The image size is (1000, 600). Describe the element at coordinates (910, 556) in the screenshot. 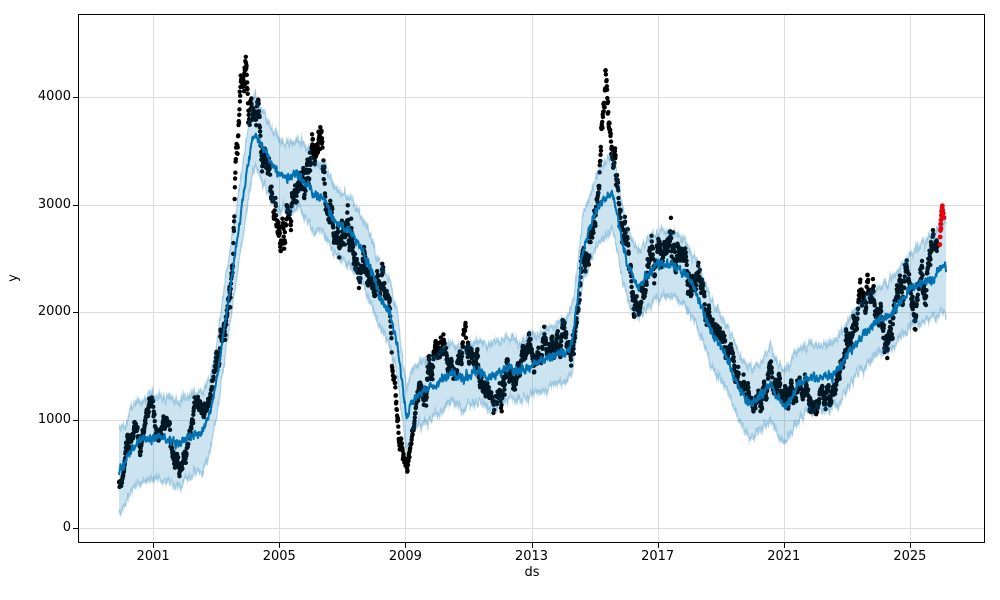

I see `x-tick-label-2025: 2025` at that location.